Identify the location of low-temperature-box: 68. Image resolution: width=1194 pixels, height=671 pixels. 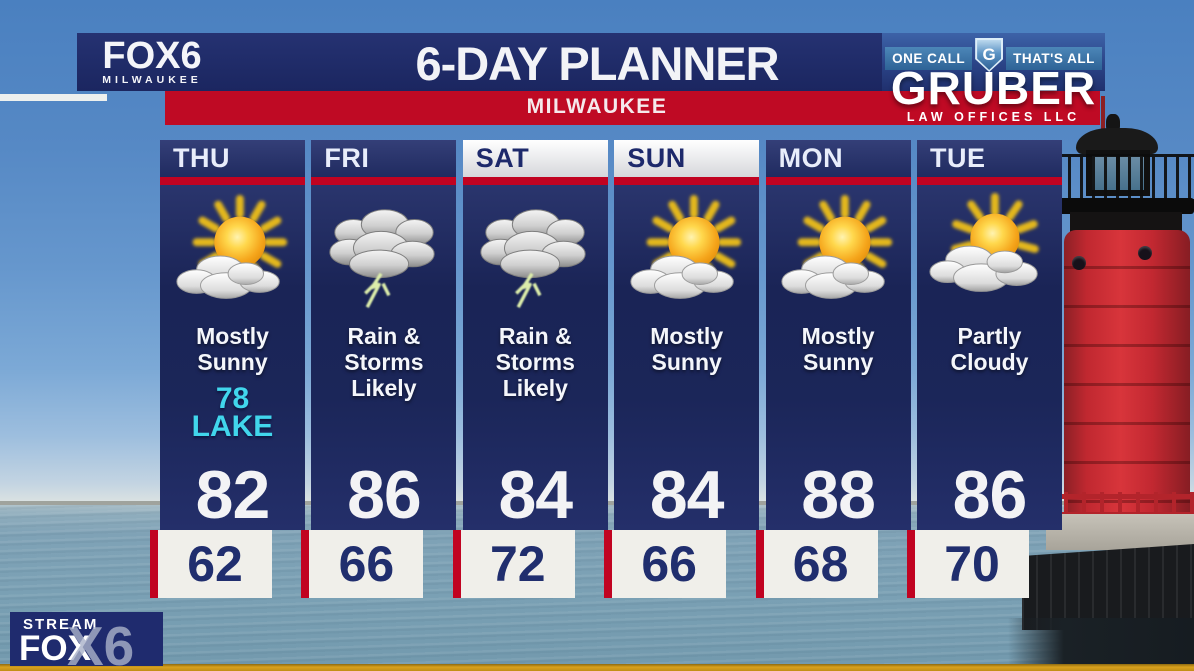
(816, 564).